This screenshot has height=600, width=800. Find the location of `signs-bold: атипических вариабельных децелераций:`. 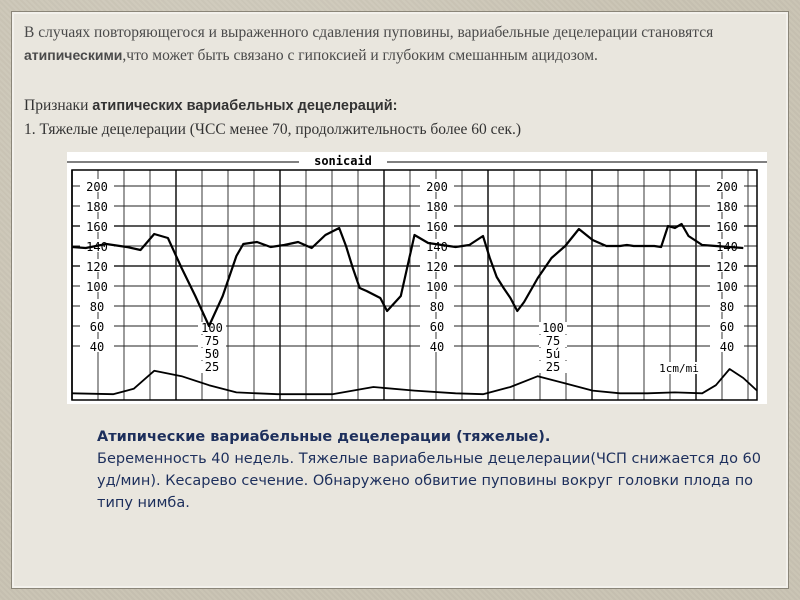

signs-bold: атипических вариабельных децелераций: is located at coordinates (245, 106).